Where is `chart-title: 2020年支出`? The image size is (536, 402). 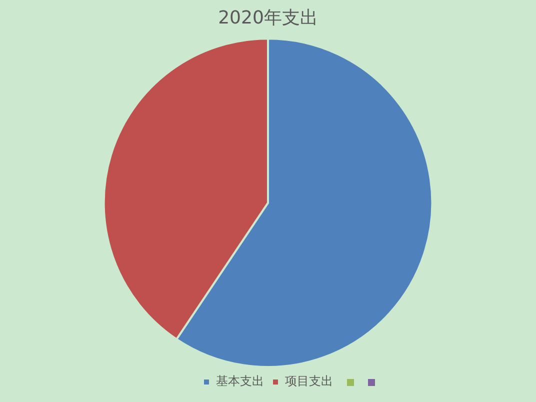
chart-title: 2020年支出 is located at coordinates (268, 17).